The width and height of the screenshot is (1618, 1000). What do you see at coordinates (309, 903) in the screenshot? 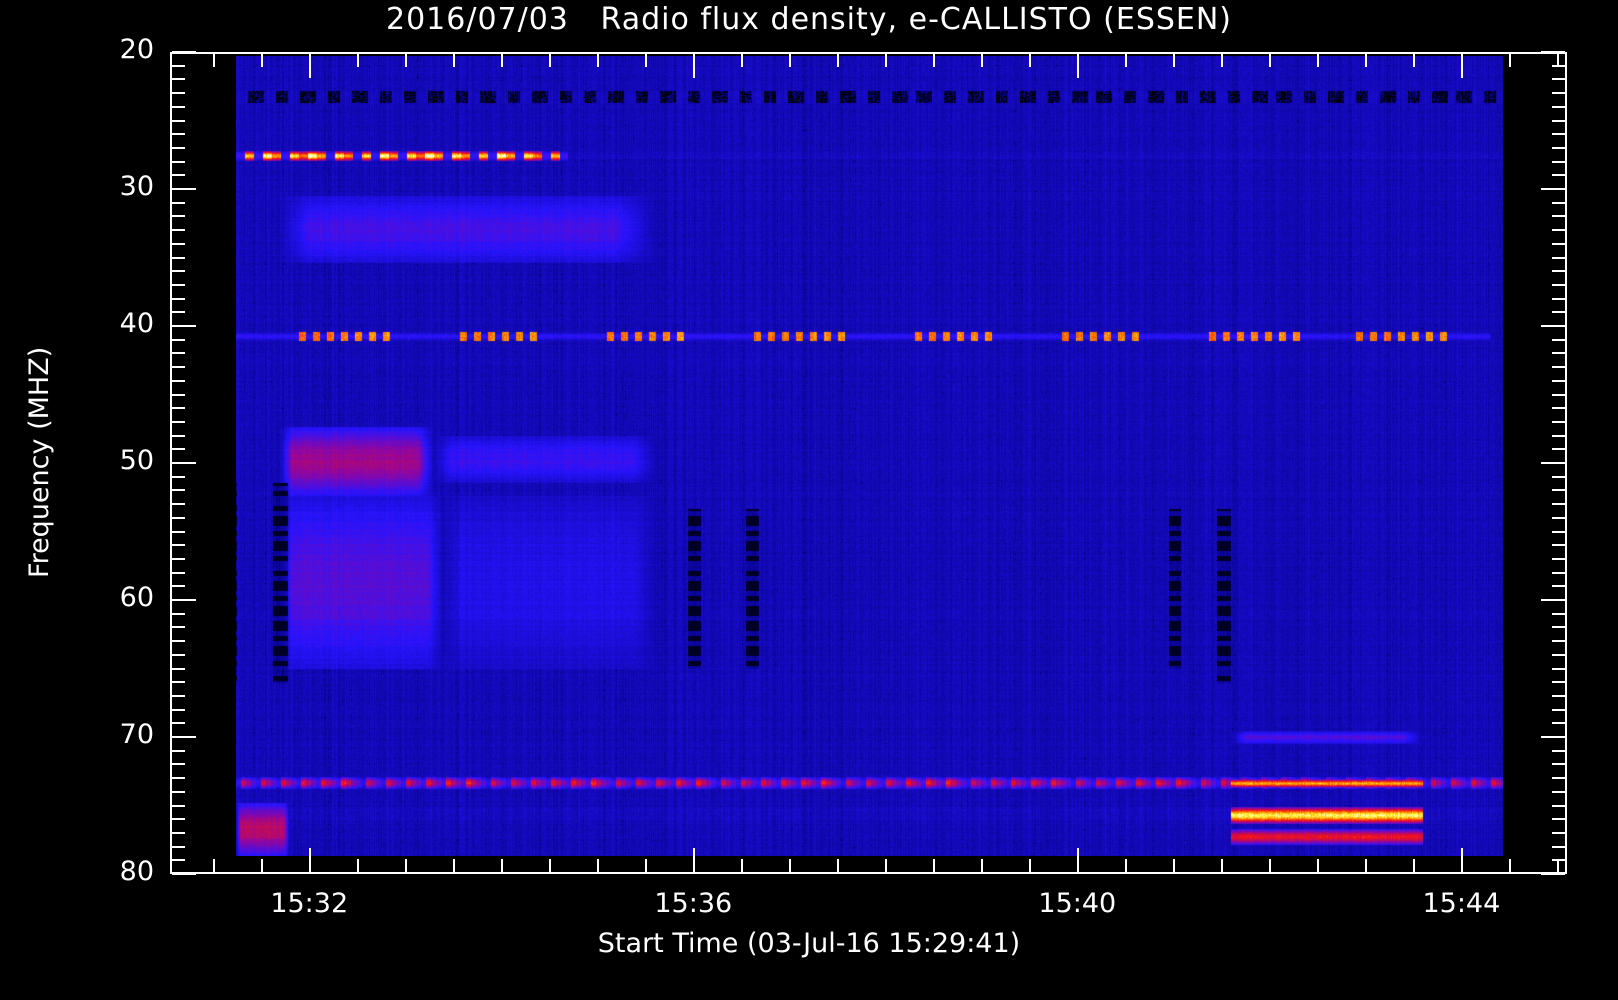
I see `x-tick-label-15-32: 15:32` at bounding box center [309, 903].